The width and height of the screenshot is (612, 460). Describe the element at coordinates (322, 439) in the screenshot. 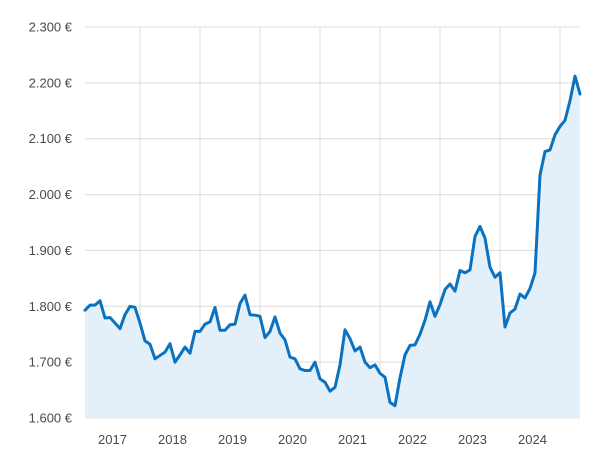

I see `x-axis-ticks: 2017 2018 2019 2020 2021 2022 2023 2024` at that location.